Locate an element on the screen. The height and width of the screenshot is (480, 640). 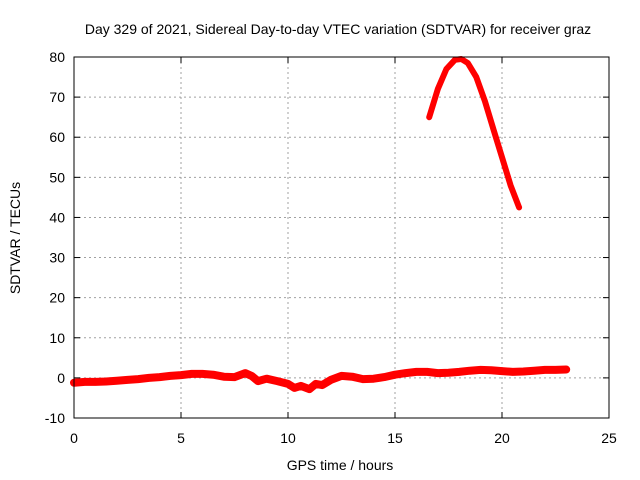
y-tick-label: 10 is located at coordinates (57, 338).